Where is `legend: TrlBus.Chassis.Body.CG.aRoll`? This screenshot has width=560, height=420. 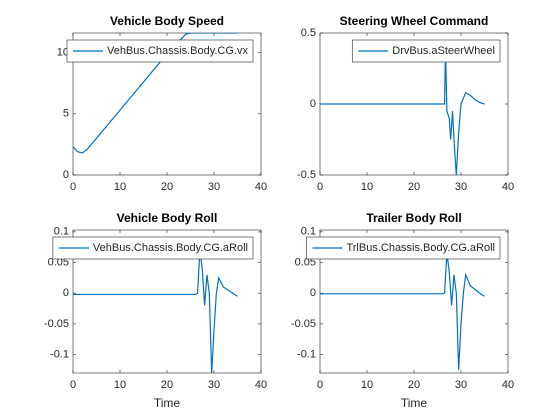 legend: TrlBus.Chassis.Body.CG.aRoll is located at coordinates (403, 248).